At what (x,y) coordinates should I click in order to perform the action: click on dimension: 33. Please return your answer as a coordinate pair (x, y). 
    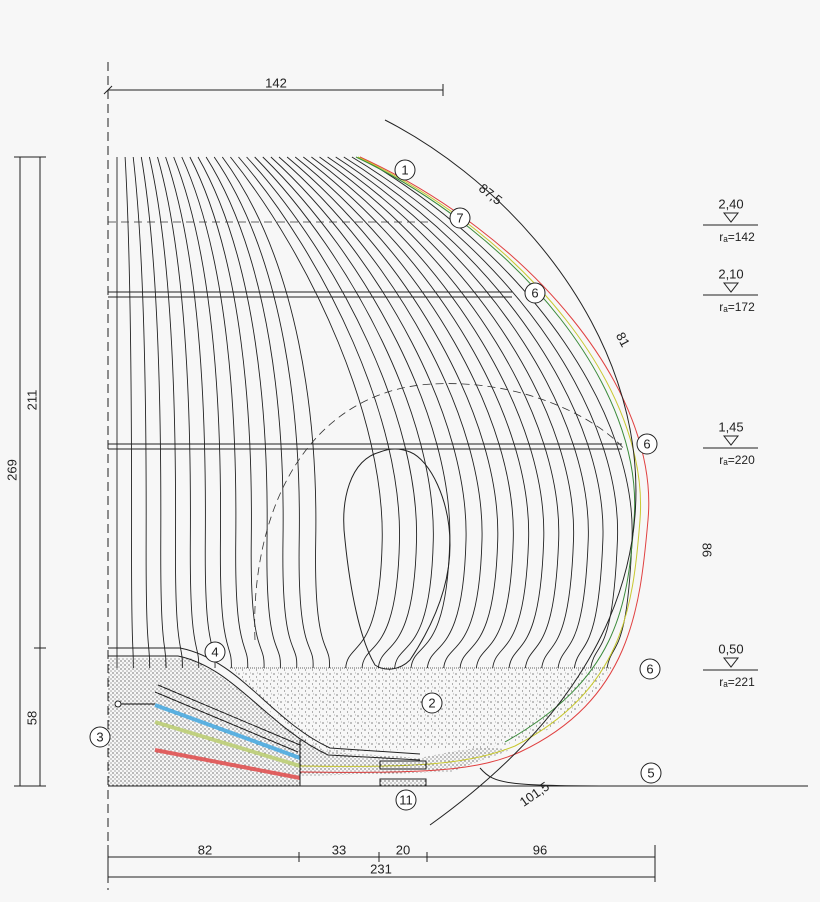
    Looking at the image, I should click on (339, 849).